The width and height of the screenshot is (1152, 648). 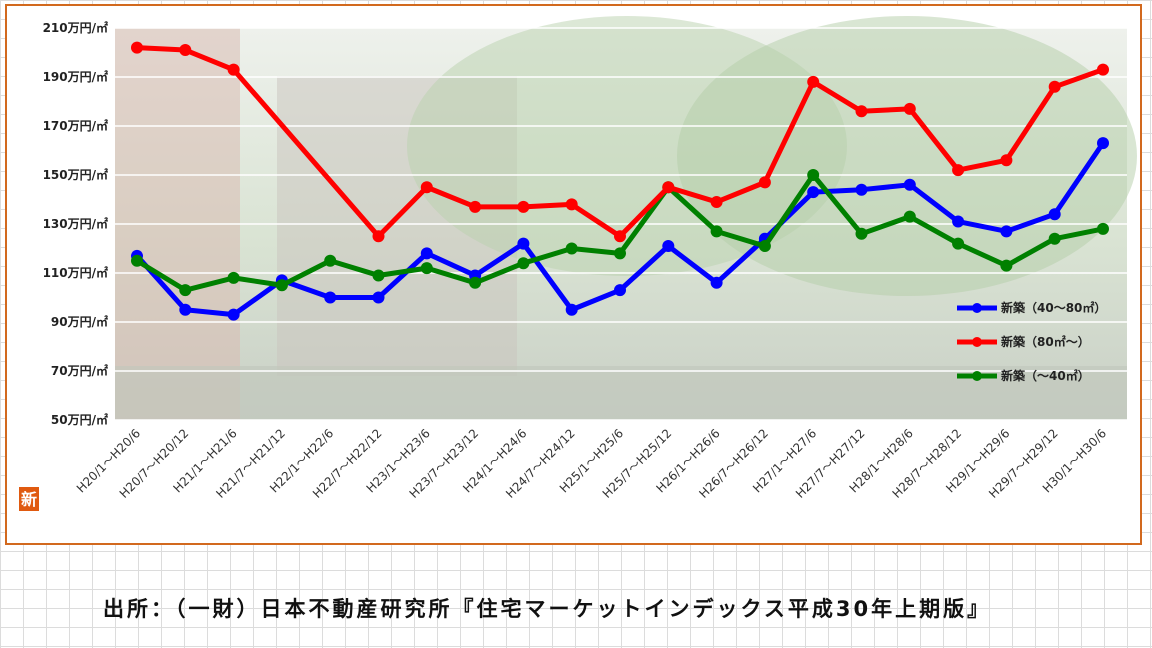 I want to click on y-tick-label: 150万円/㎡, so click(x=75, y=174).